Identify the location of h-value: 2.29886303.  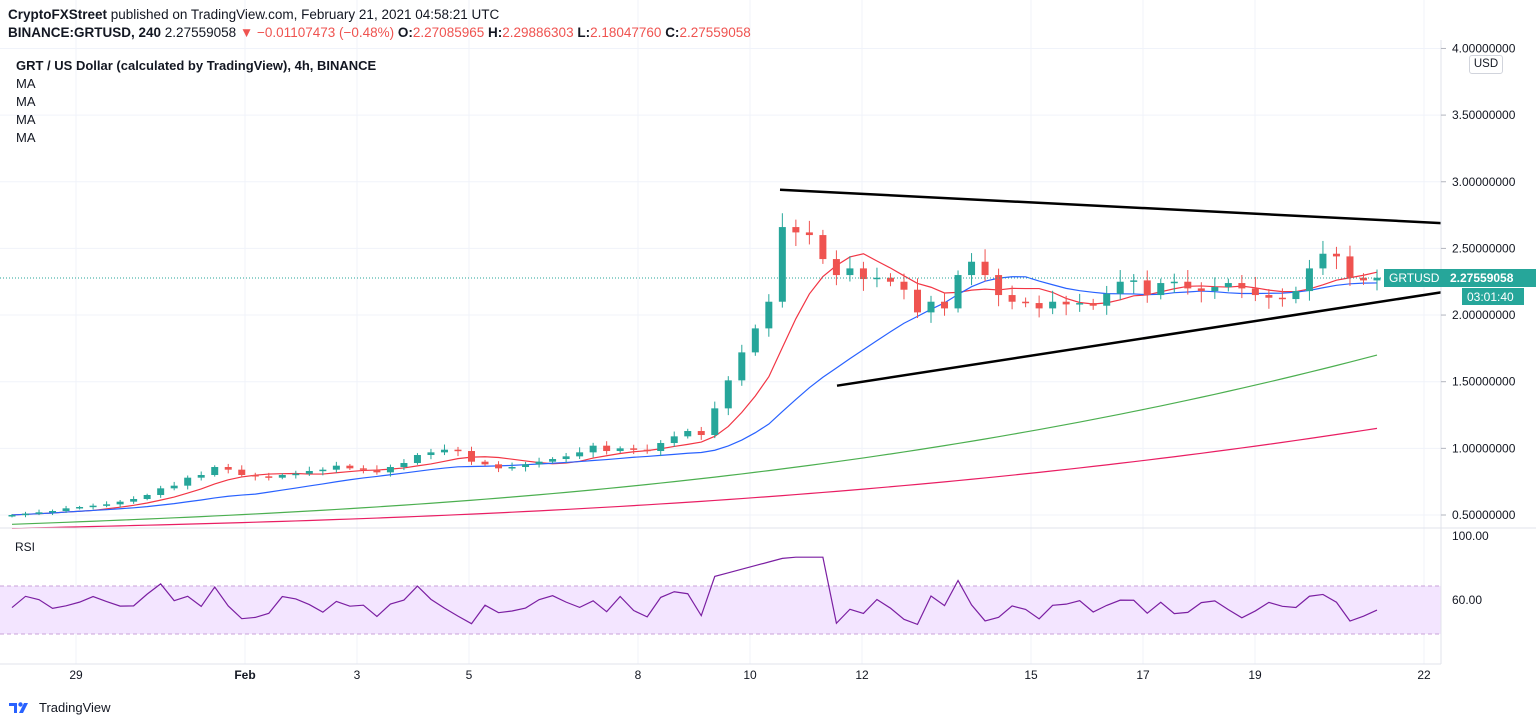
(538, 32).